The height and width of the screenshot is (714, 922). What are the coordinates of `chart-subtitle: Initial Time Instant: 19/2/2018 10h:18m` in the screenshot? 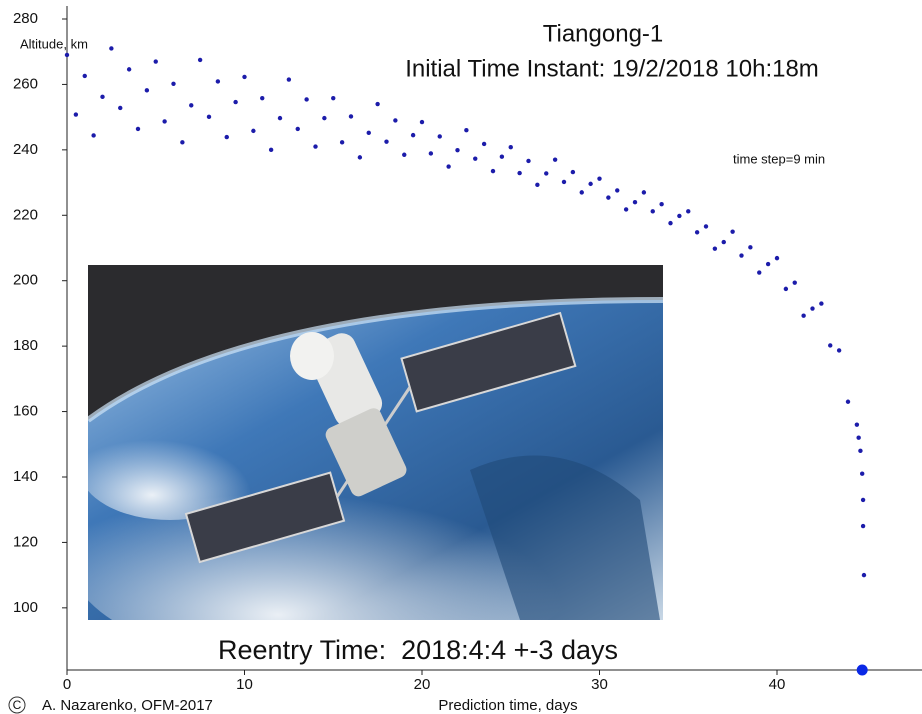 It's located at (612, 68).